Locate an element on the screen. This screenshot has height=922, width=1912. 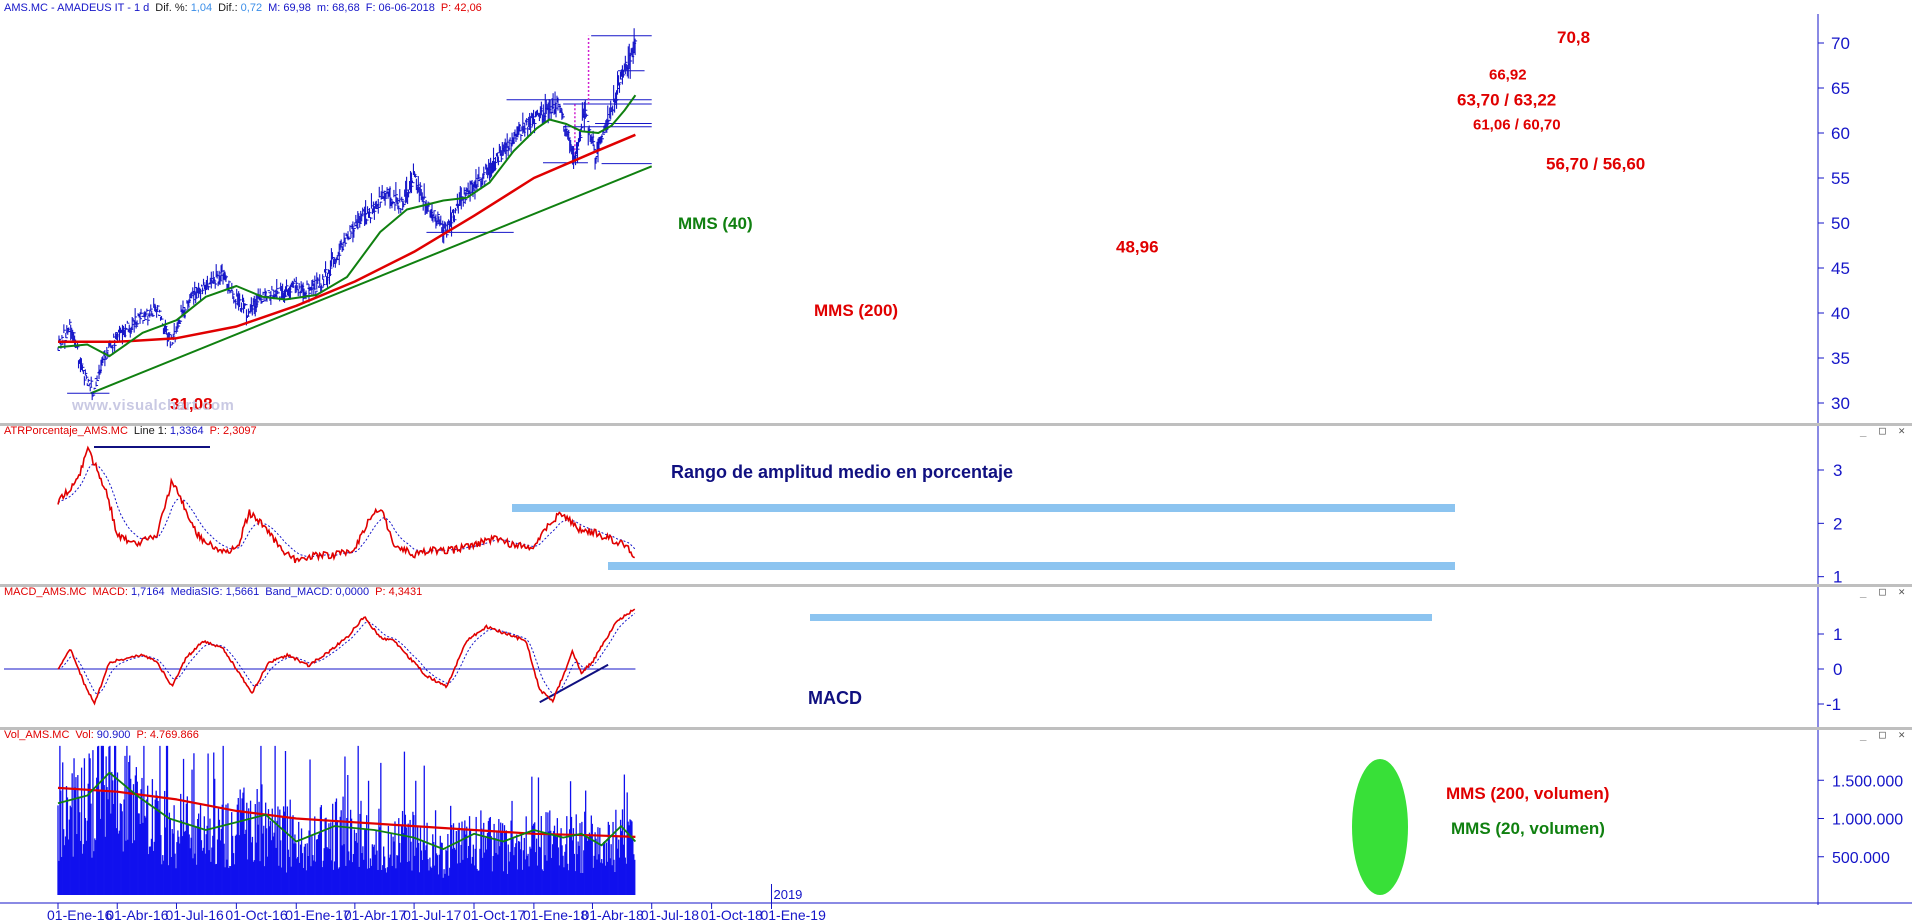
atr-y-tick-label: 1 is located at coordinates (1837, 577).